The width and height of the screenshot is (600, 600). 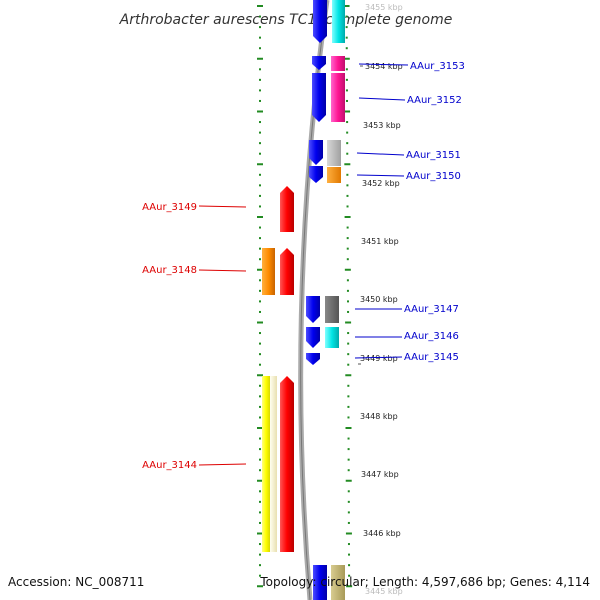 What do you see at coordinates (348, 296) in the screenshot?
I see `right-scale` at bounding box center [348, 296].